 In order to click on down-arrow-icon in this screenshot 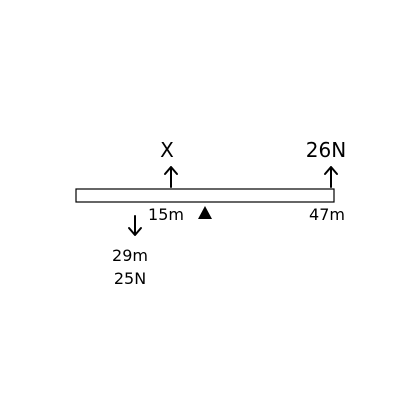, I will do `click(135, 225)`.